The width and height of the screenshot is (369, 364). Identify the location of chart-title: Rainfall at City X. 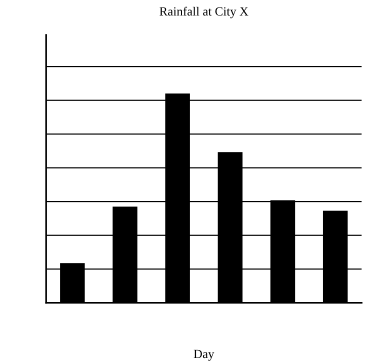
(204, 12).